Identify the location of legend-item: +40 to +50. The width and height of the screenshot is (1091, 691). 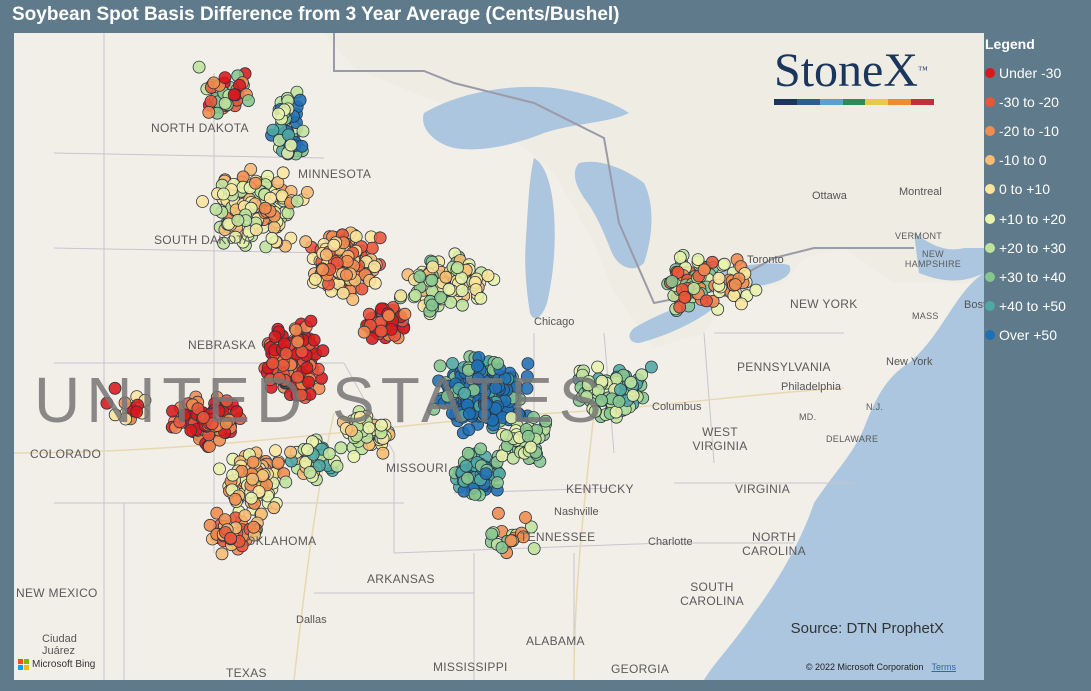
(1025, 306).